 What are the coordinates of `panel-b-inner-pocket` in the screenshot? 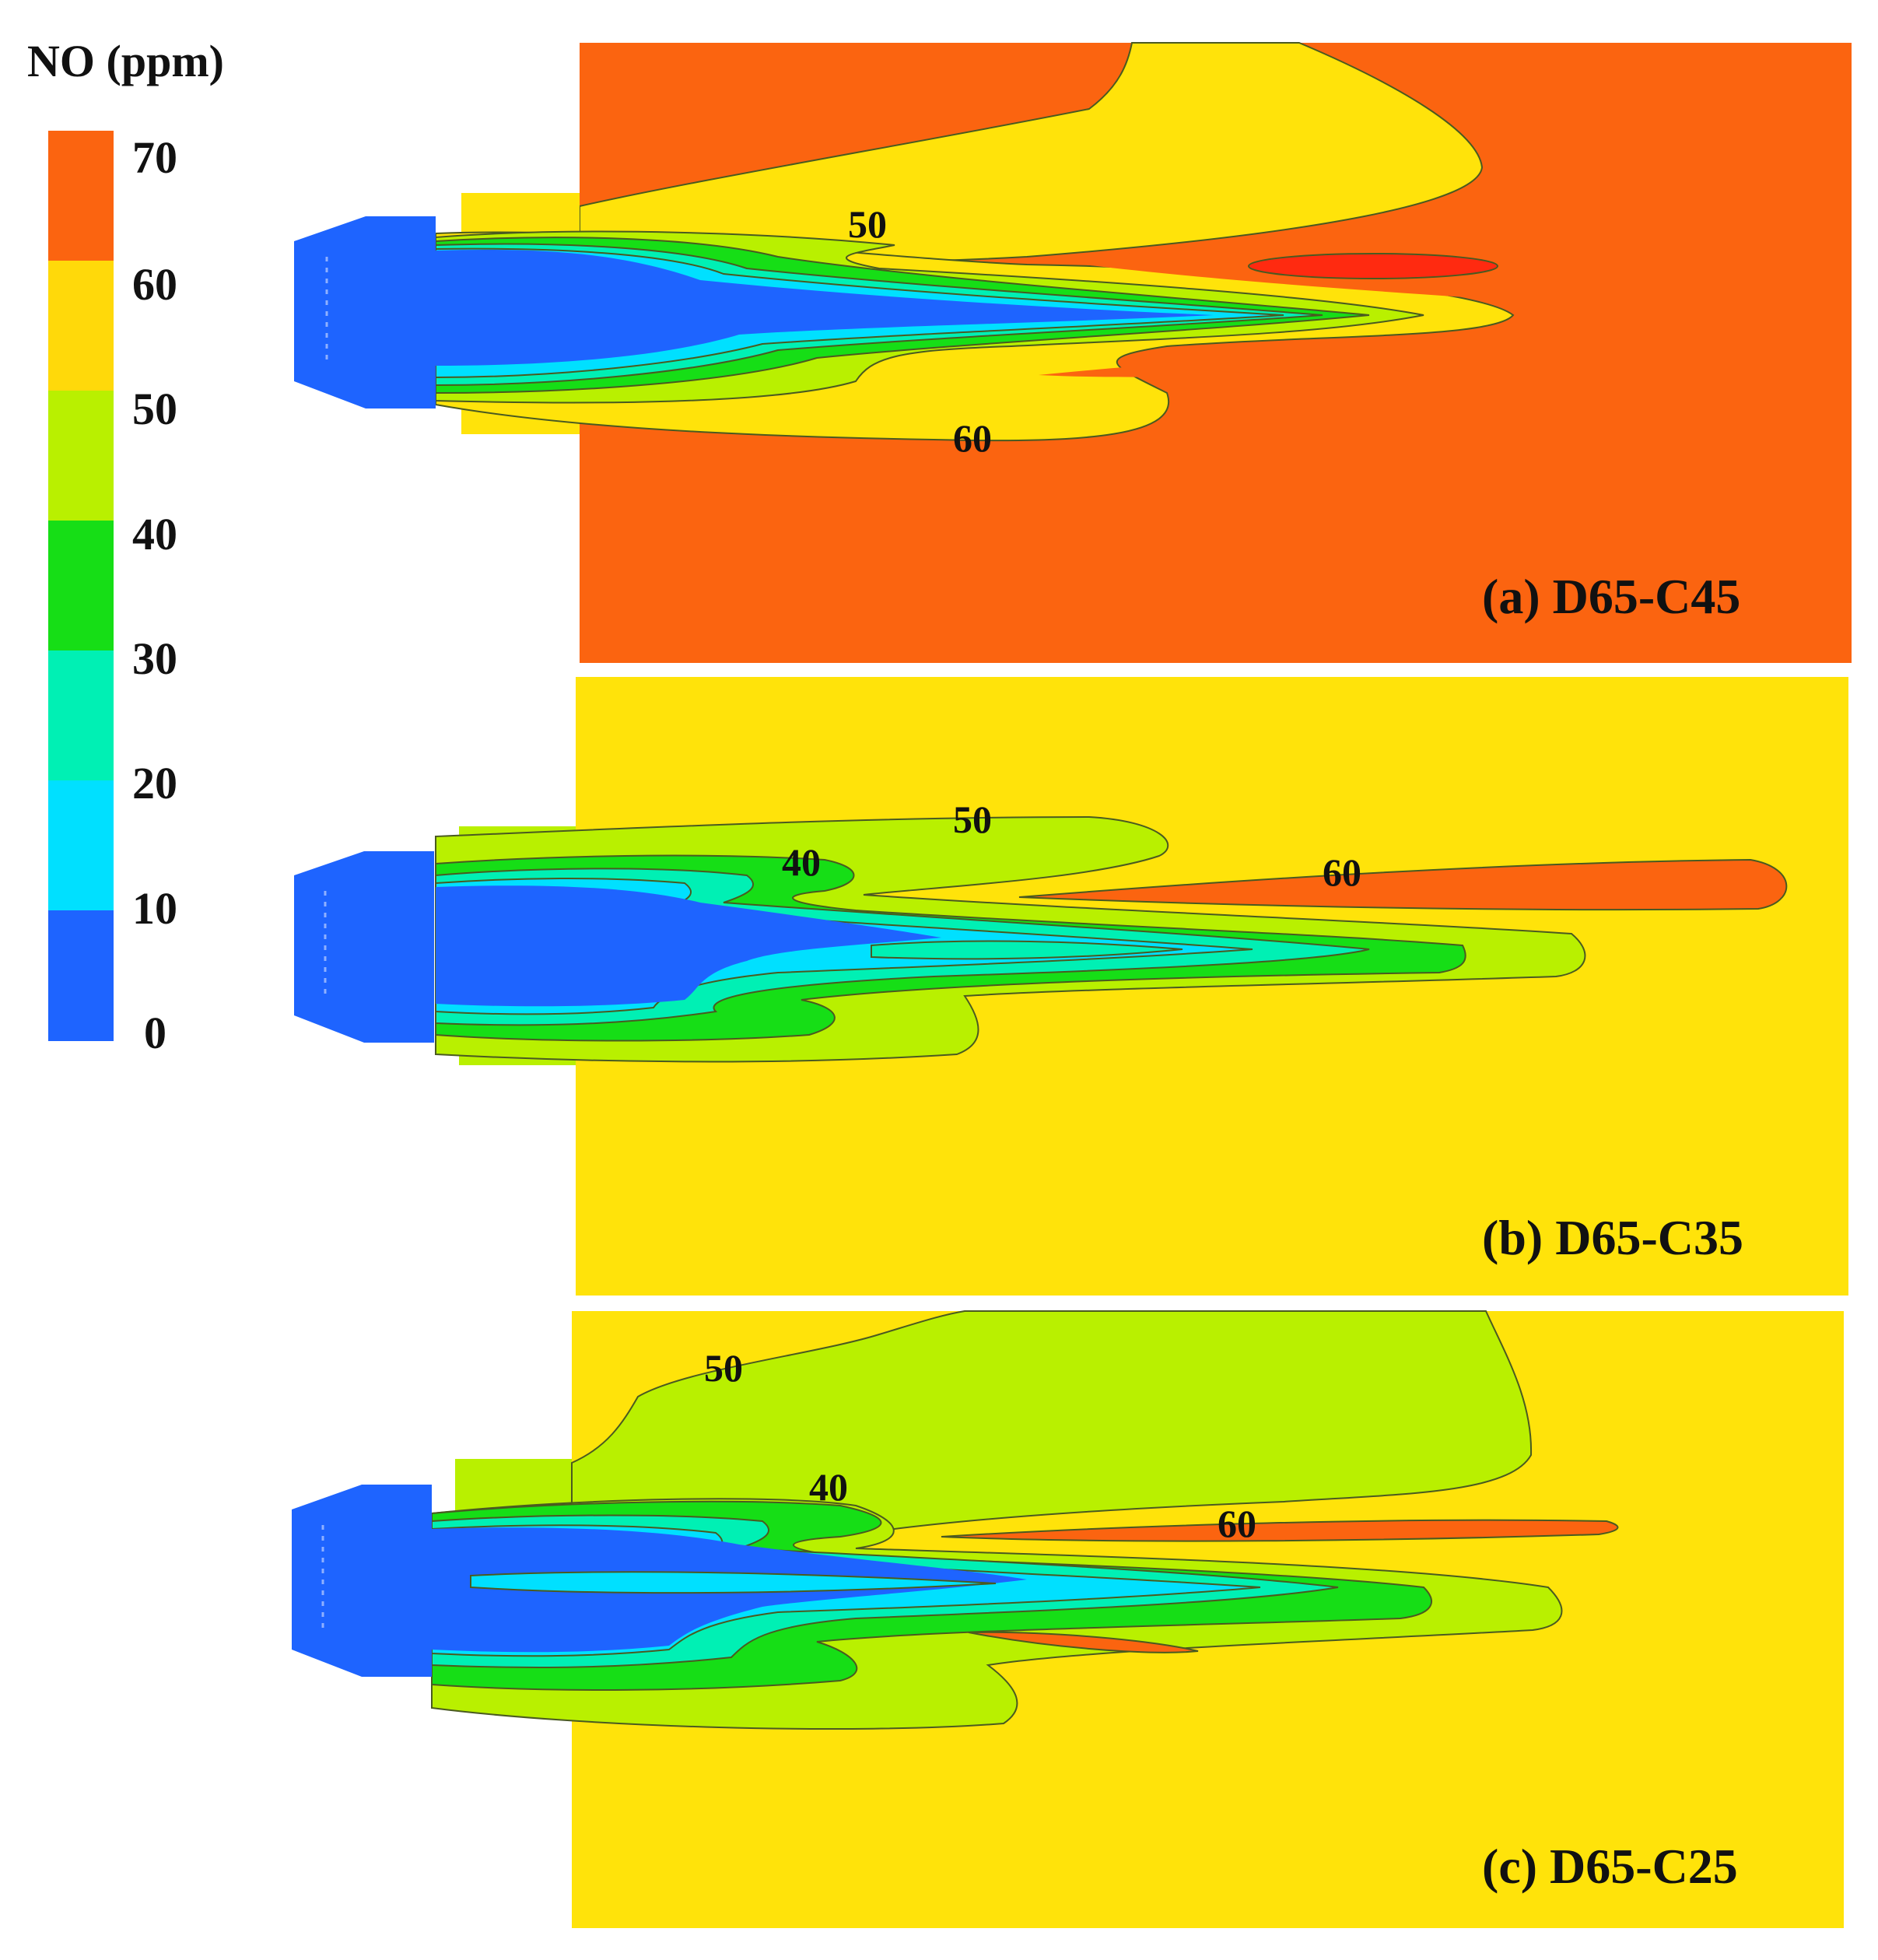 It's located at (1027, 950).